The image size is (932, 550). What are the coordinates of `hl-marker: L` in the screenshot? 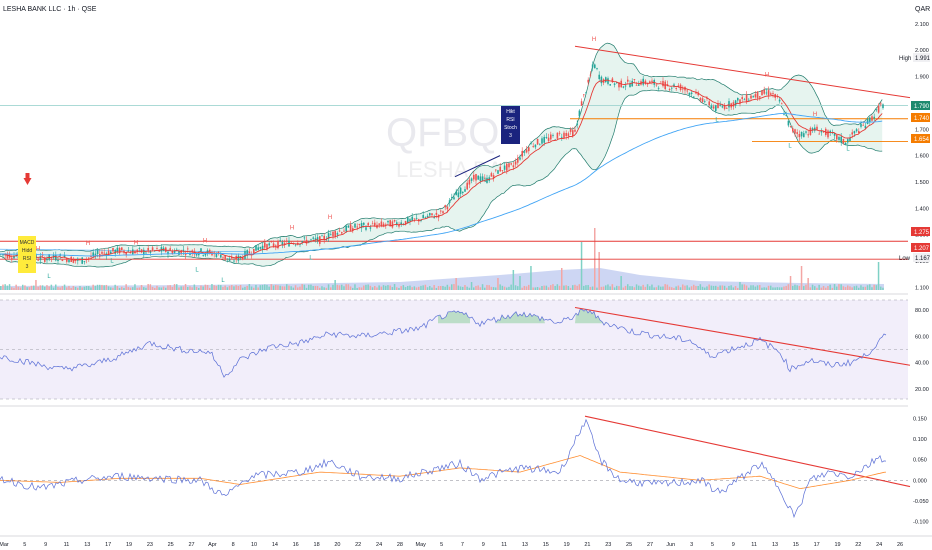 It's located at (848, 149).